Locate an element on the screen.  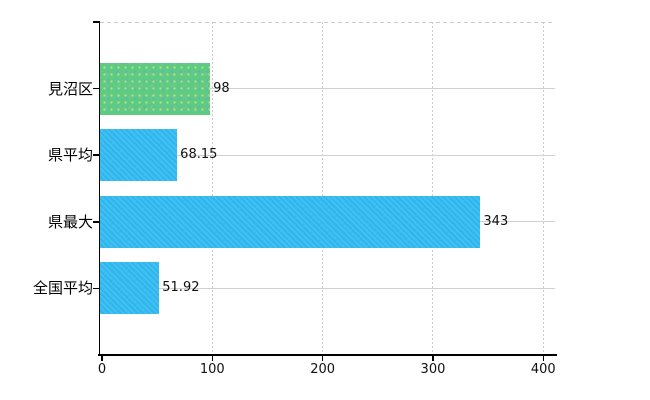
bar-value-label: 51.92 is located at coordinates (181, 288).